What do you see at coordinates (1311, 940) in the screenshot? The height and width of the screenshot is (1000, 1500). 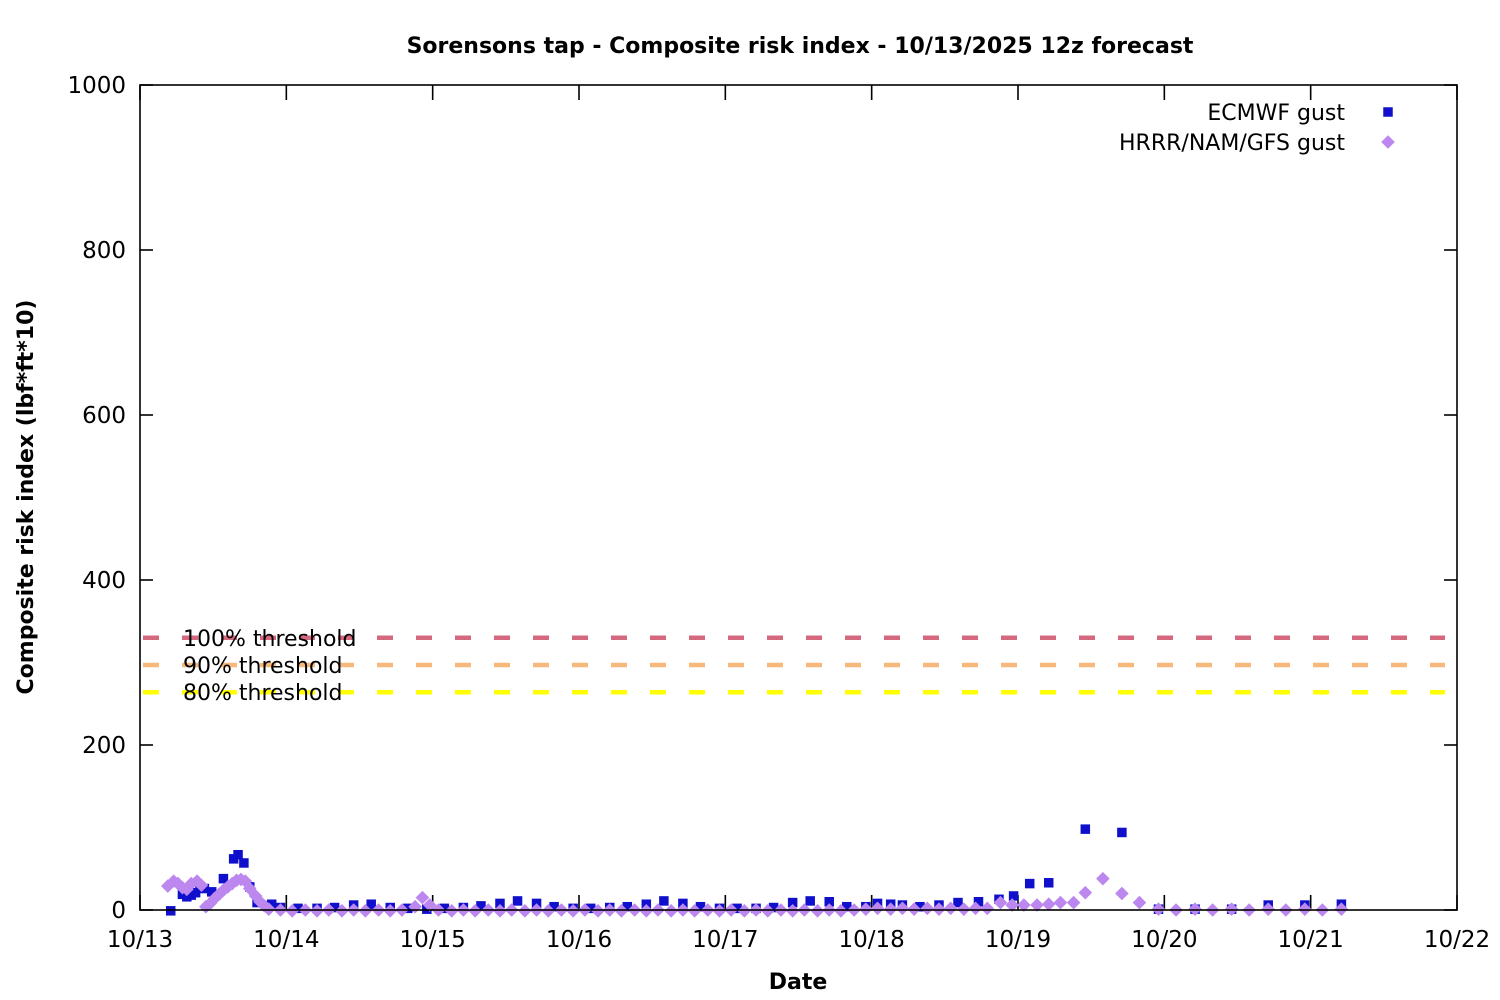 I see `x-tick-label: 10/21` at bounding box center [1311, 940].